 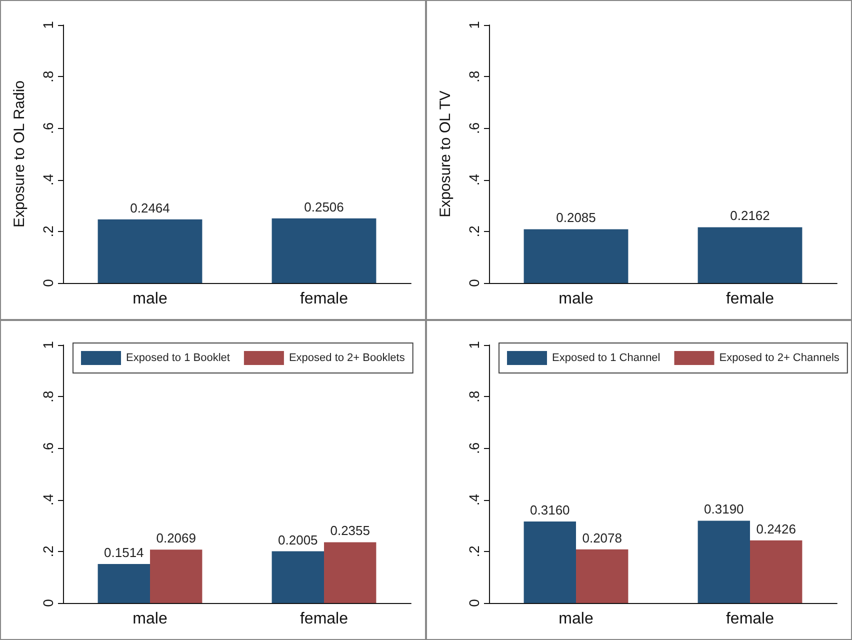 I want to click on data-label: 0.2464, so click(x=150, y=208).